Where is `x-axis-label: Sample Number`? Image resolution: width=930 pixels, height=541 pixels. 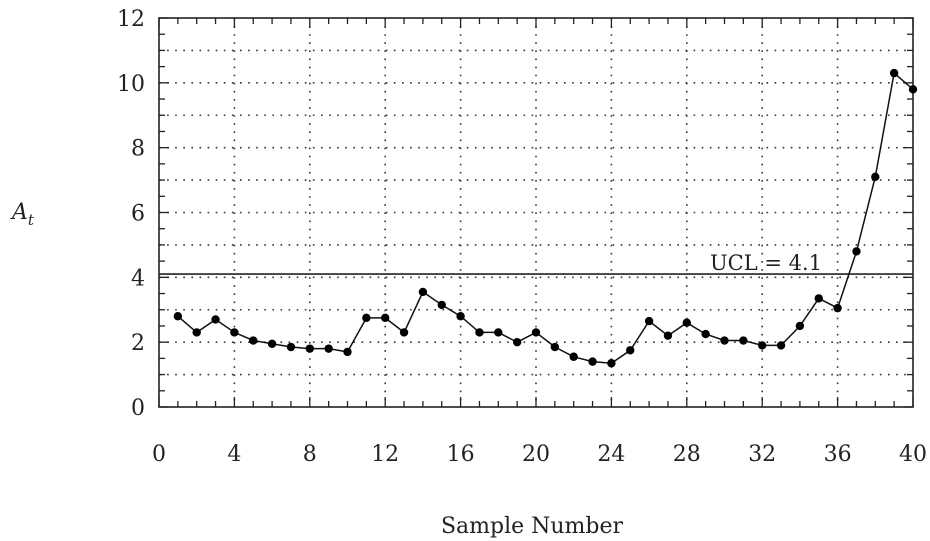
x-axis-label: Sample Number is located at coordinates (532, 526).